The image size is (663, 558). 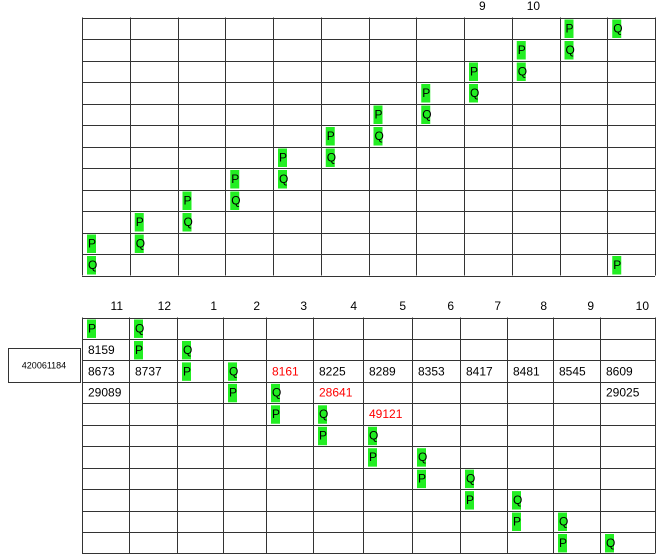 What do you see at coordinates (623, 393) in the screenshot?
I see `cell-text: 29025` at bounding box center [623, 393].